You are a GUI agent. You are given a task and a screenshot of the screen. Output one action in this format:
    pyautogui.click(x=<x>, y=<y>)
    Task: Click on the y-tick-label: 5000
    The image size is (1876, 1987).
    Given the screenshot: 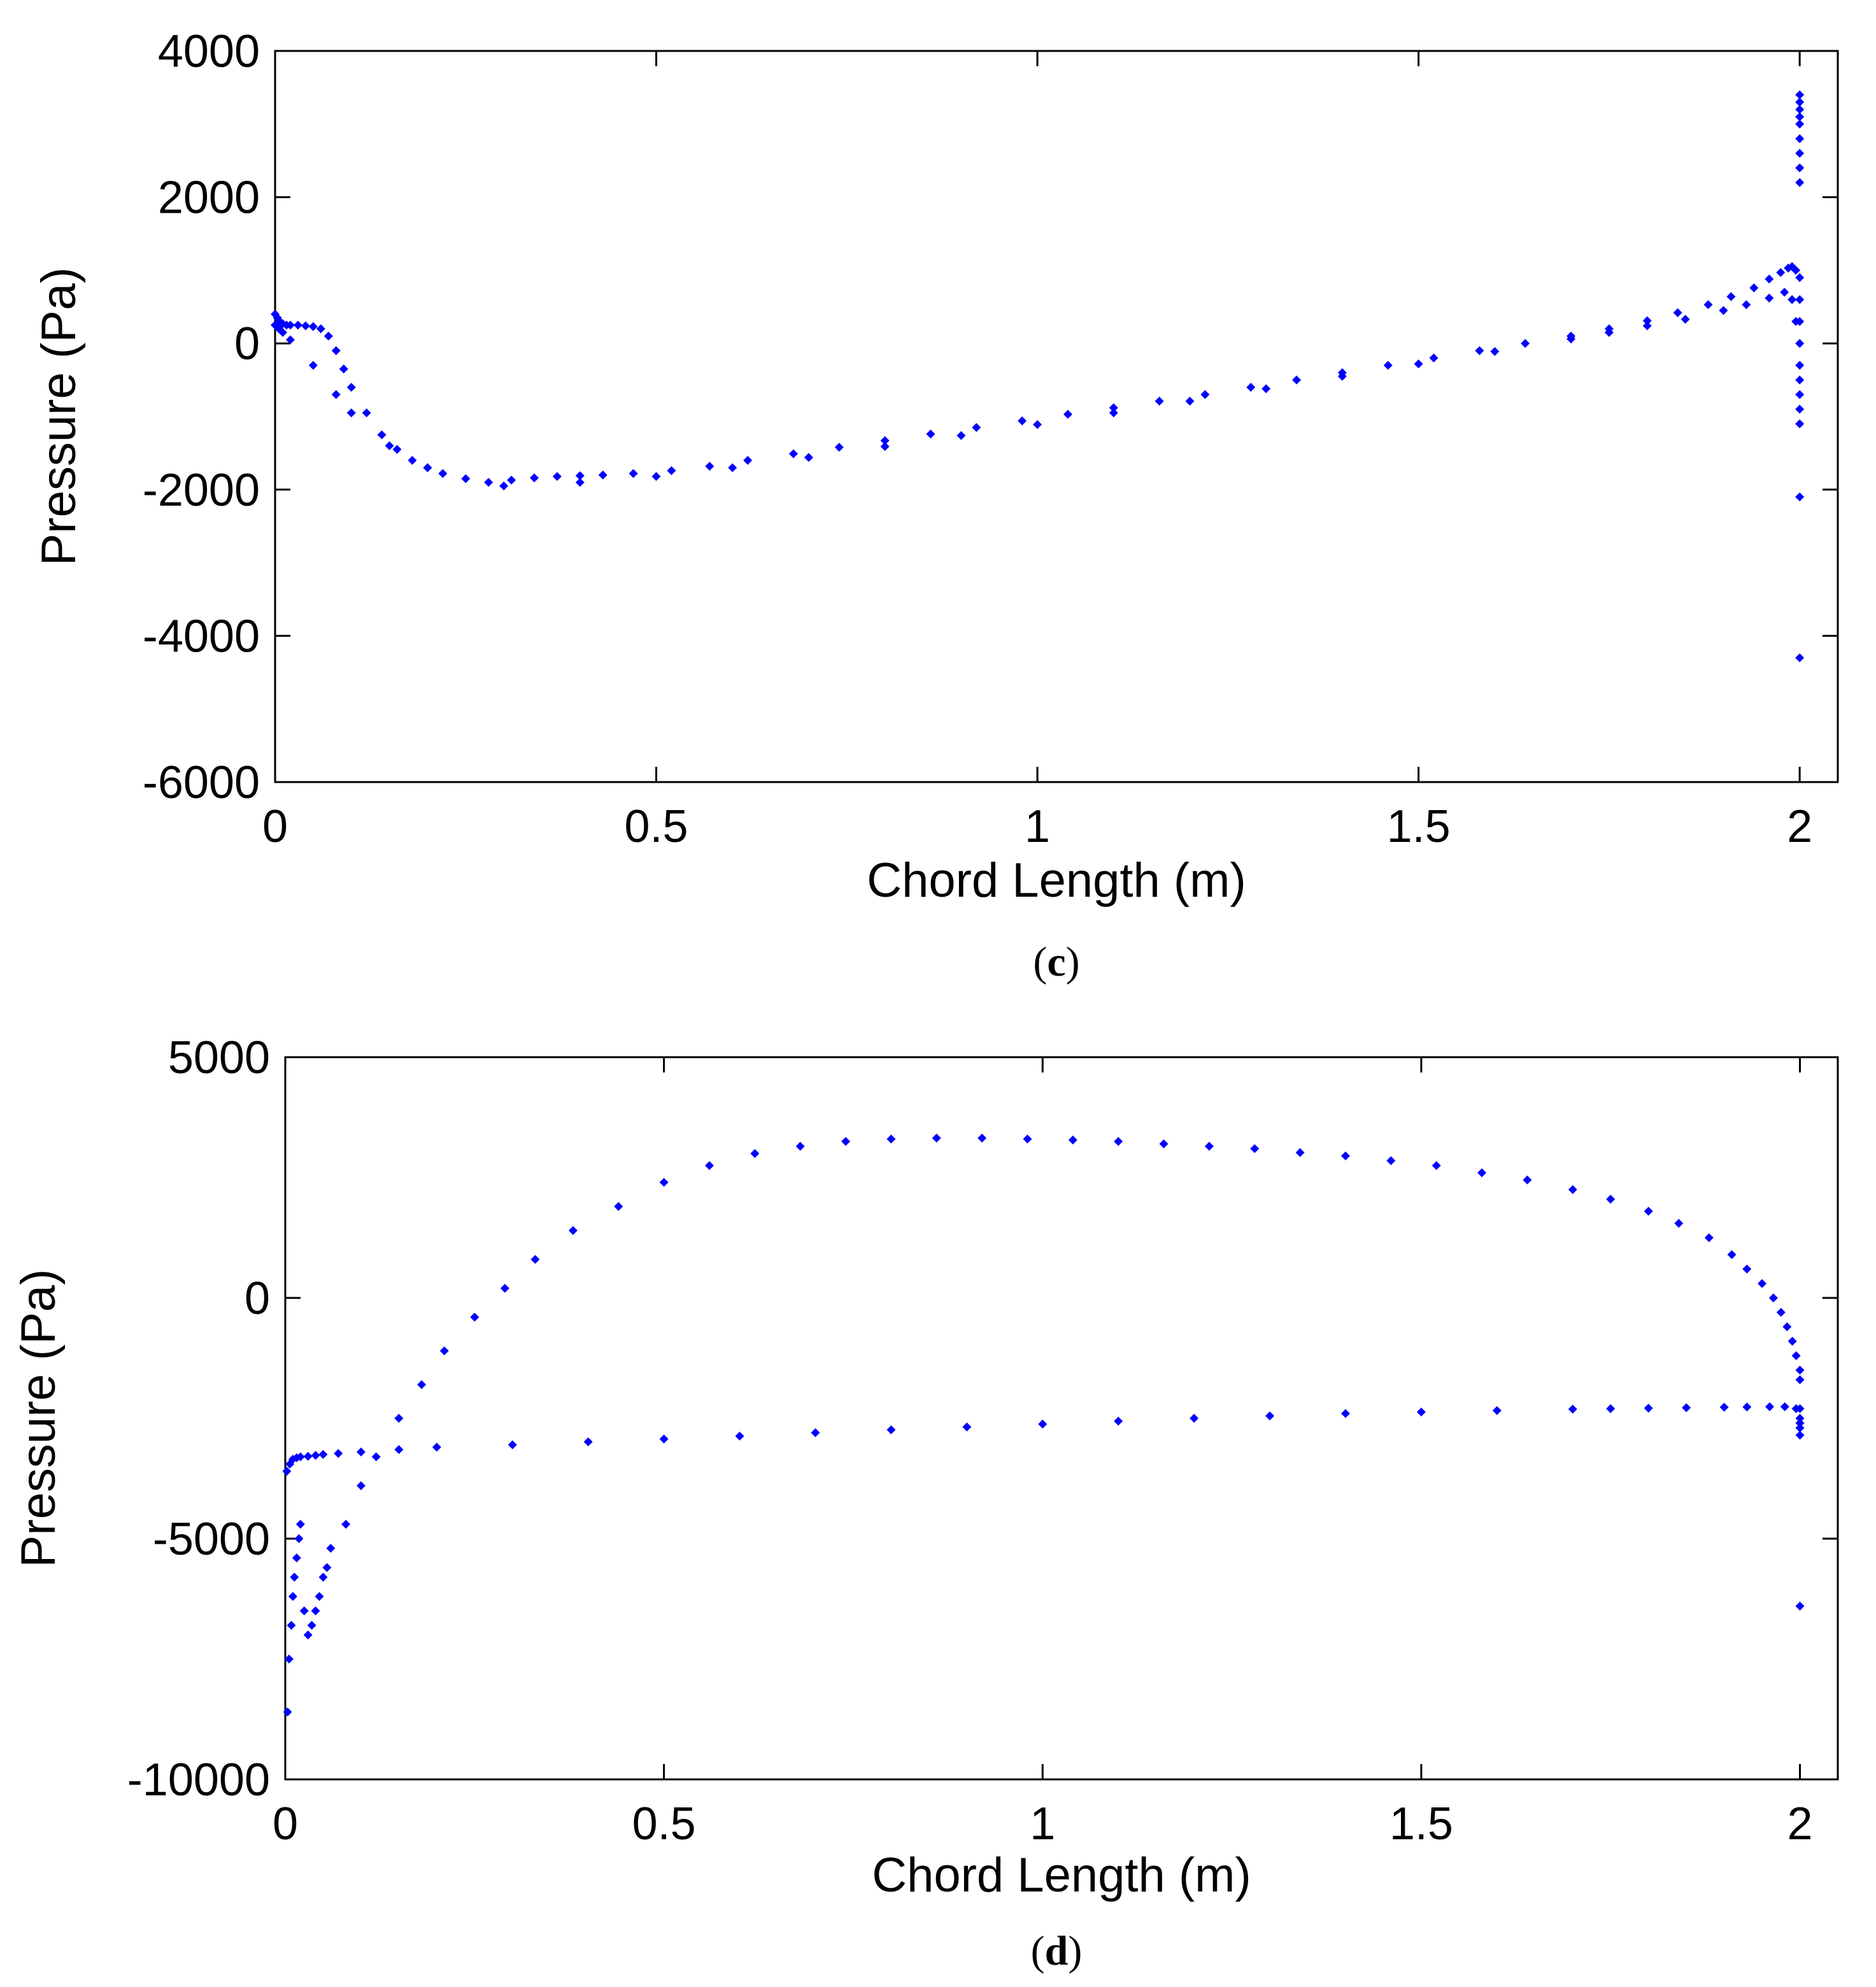 What is the action you would take?
    pyautogui.click(x=219, y=1057)
    